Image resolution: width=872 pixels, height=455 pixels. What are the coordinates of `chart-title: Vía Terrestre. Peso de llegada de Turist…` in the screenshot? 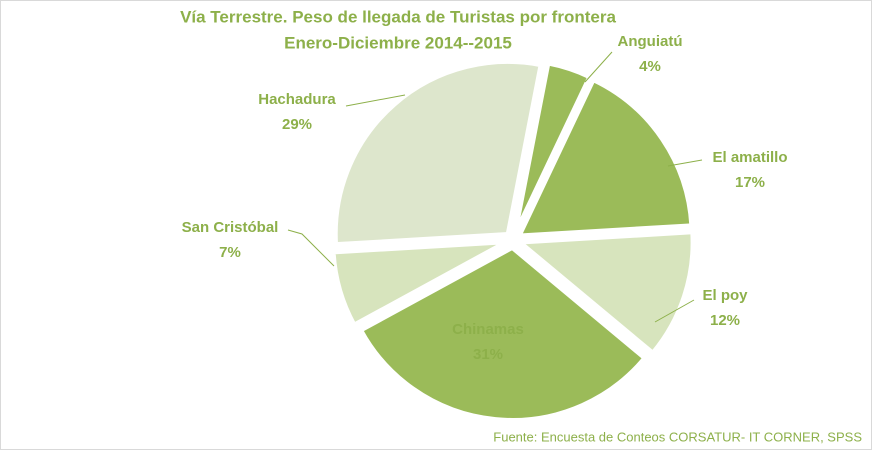 It's located at (398, 16).